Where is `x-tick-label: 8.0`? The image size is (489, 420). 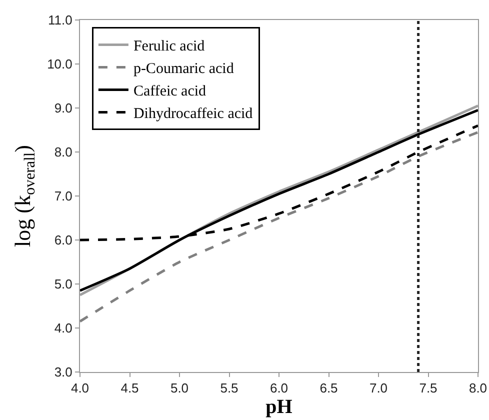
x-tick-label: 8.0 is located at coordinates (478, 388).